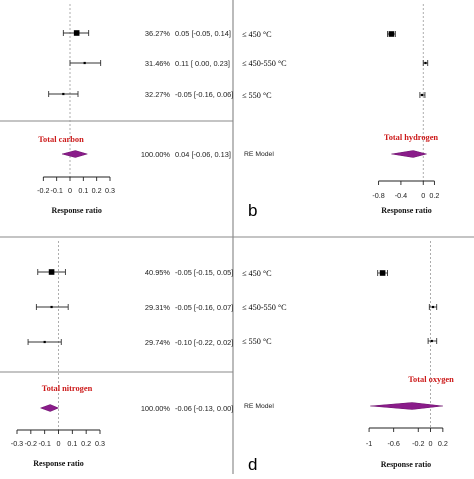 This screenshot has width=474, height=479. Describe the element at coordinates (204, 272) in the screenshot. I see `study-ci-text: -0.05 [-0.15, 0.05]` at that location.